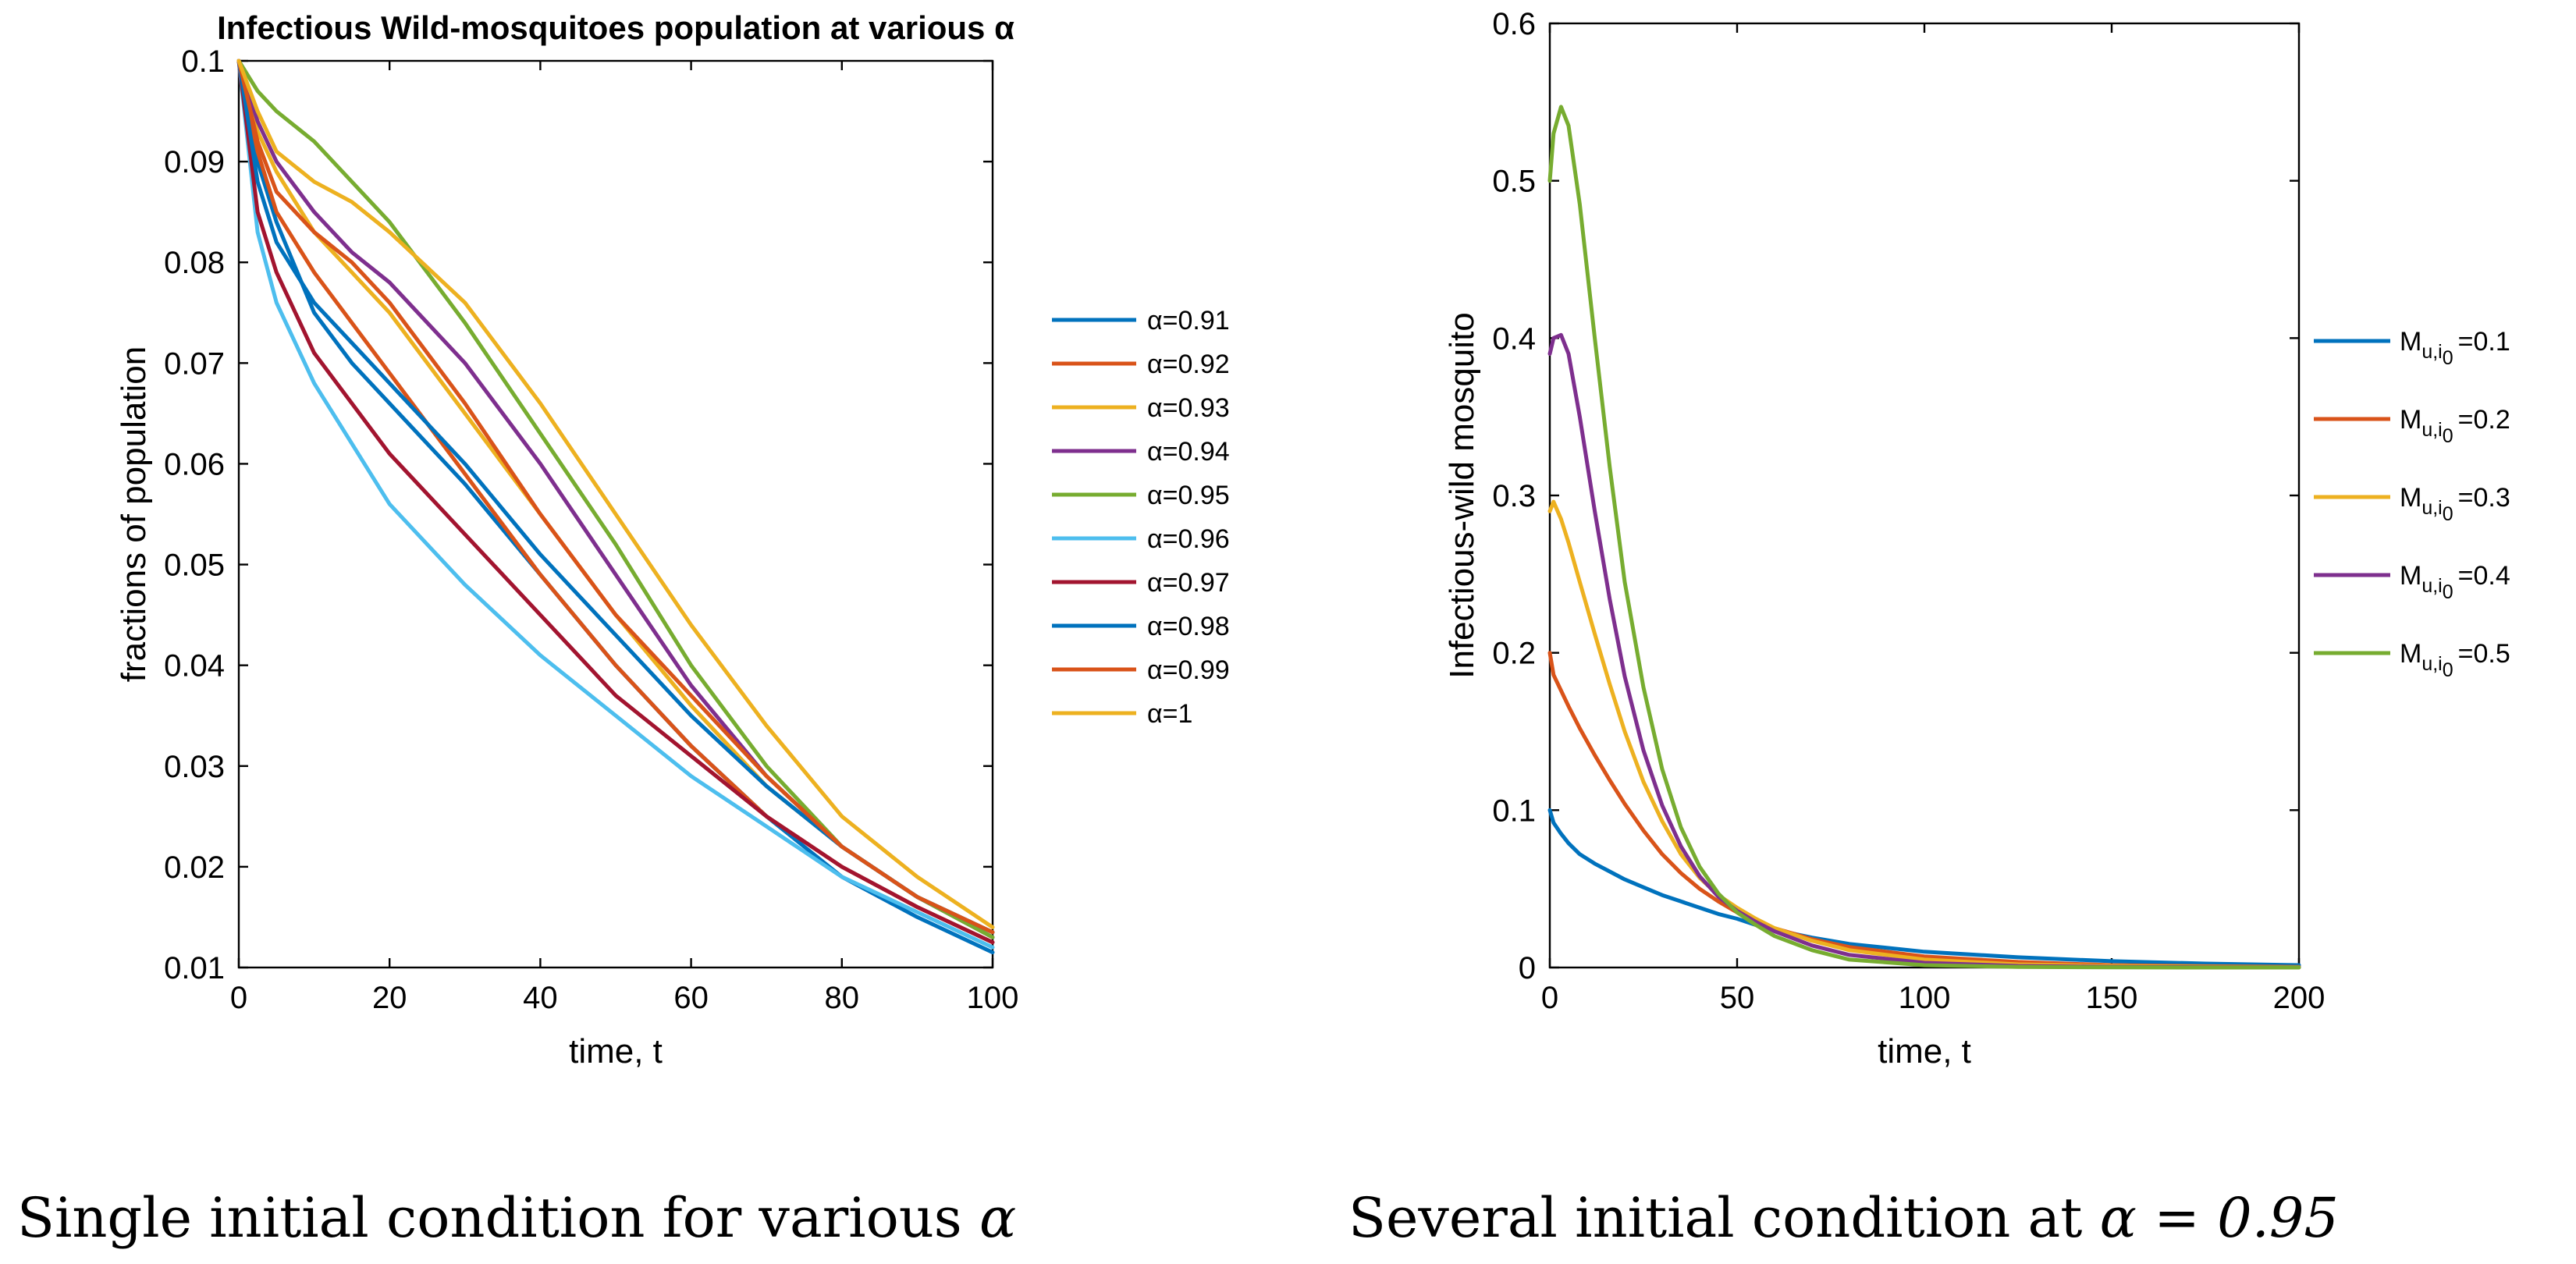 This screenshot has width=2576, height=1264. Describe the element at coordinates (2300, 998) in the screenshot. I see `x-tick-label: 200` at that location.